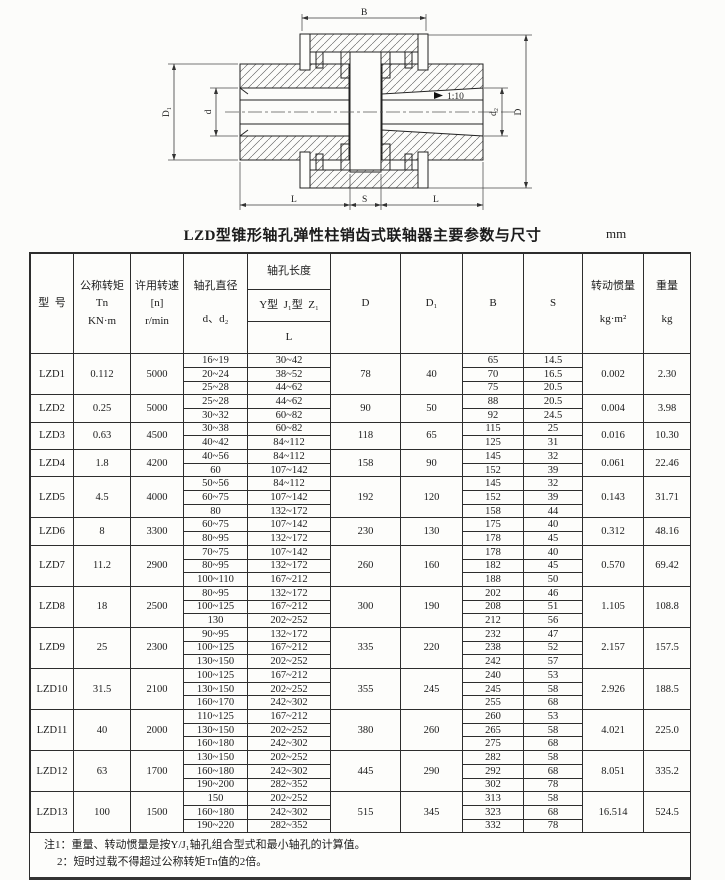 This screenshot has width=725, height=880. I want to click on B-cell: 332, so click(493, 826).